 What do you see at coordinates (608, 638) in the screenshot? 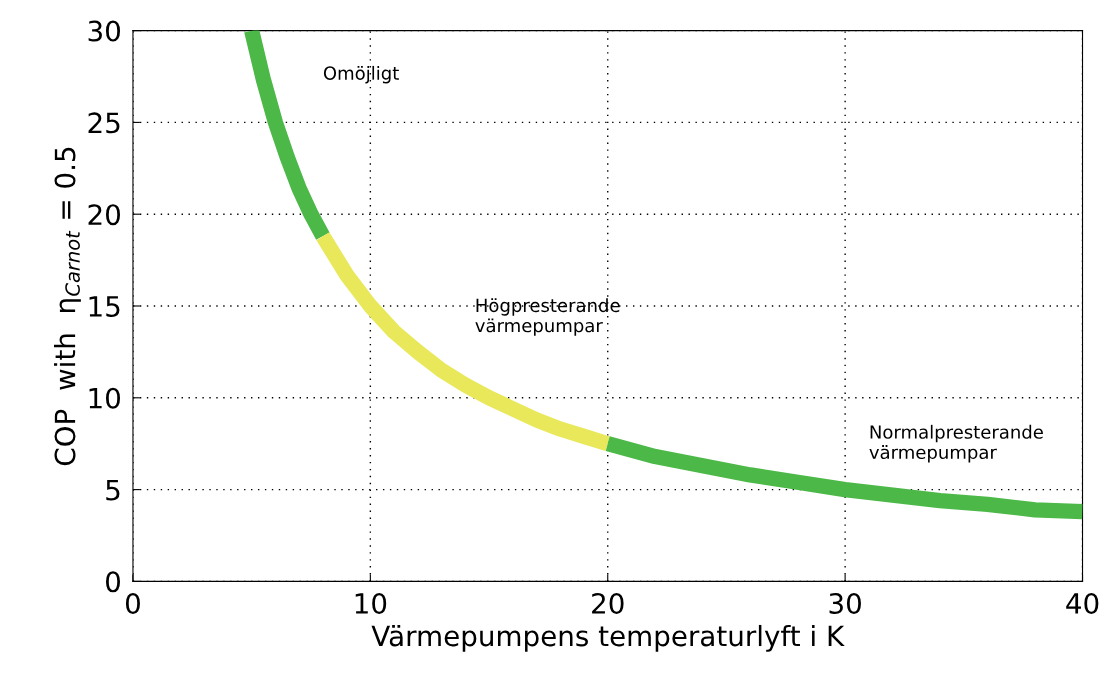
I see `x-axis-title: Värmepumpens temperaturlyft i K` at bounding box center [608, 638].